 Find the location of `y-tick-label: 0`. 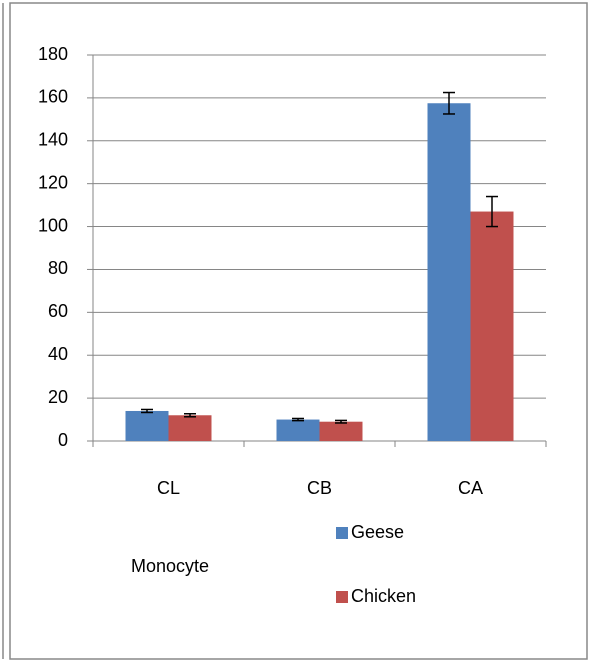

y-tick-label: 0 is located at coordinates (63, 440).